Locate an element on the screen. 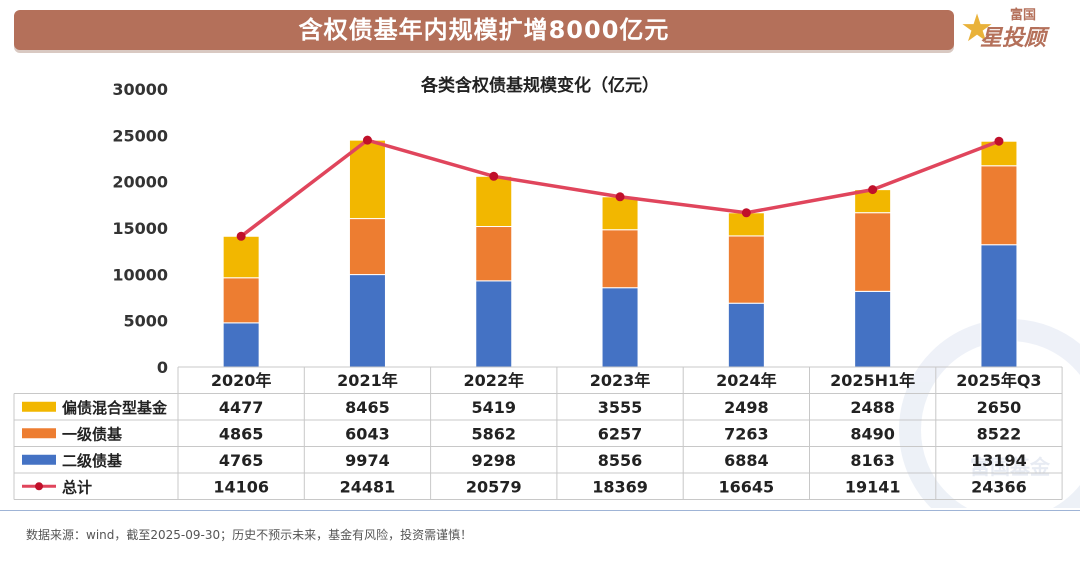  y-tick-label: 15000 is located at coordinates (140, 228).